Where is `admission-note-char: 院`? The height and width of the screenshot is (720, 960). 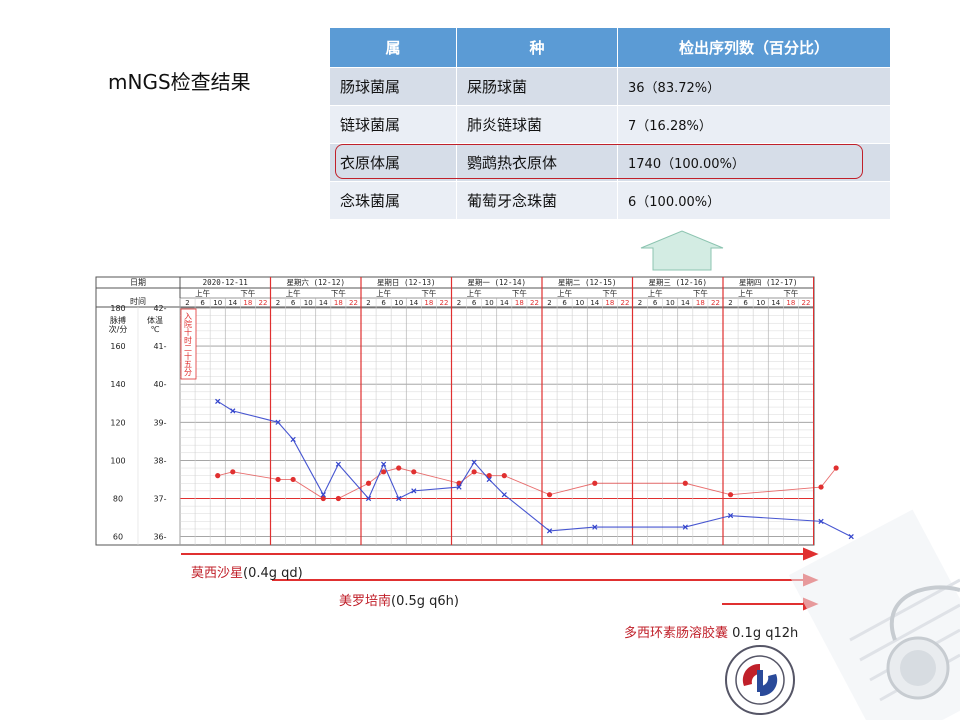
admission-note-char: 院 is located at coordinates (188, 324).